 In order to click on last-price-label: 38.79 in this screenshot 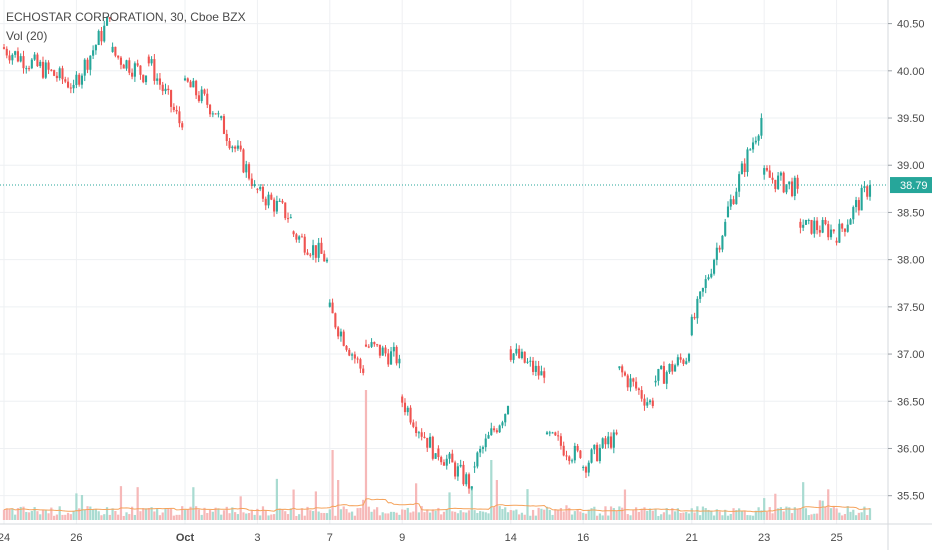, I will do `click(914, 186)`.